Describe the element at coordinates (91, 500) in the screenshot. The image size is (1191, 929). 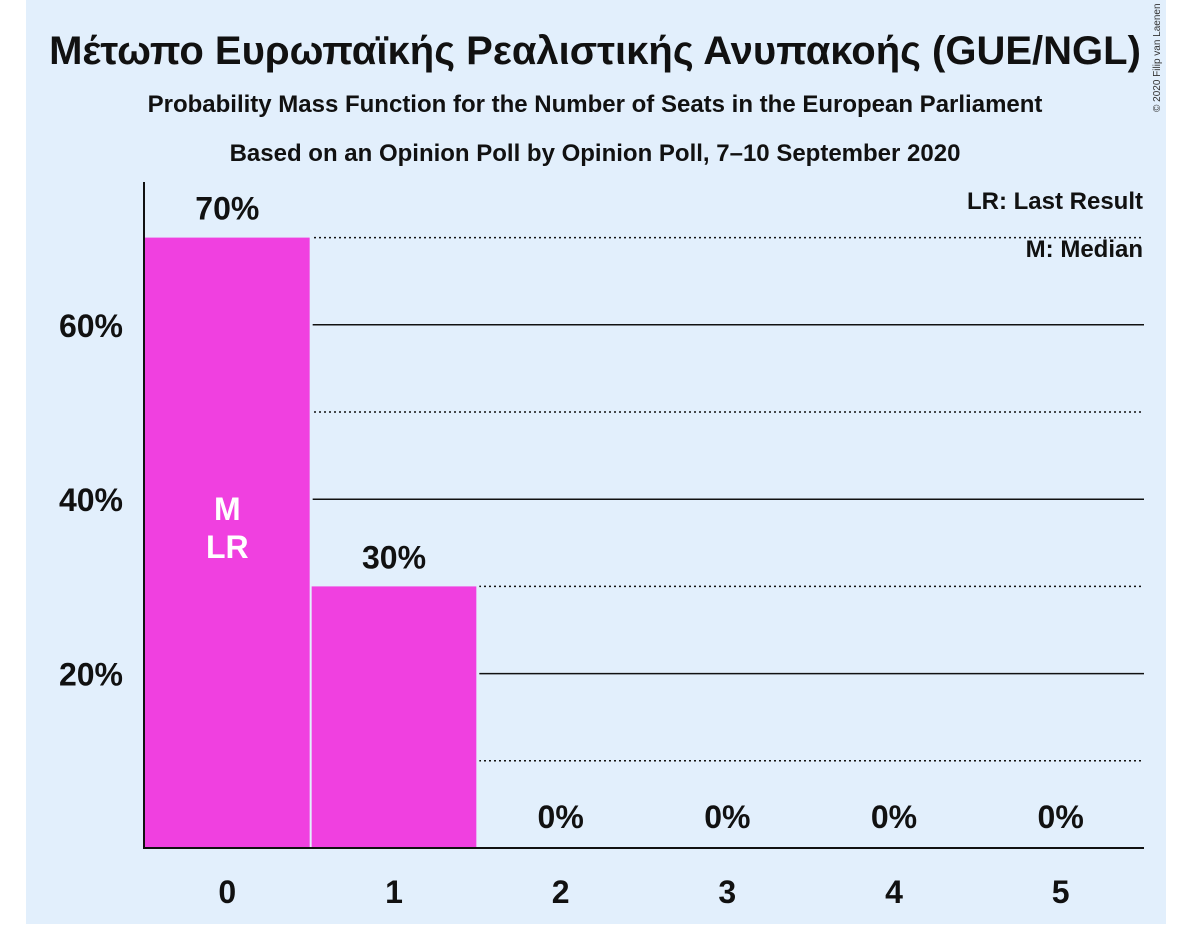
I see `y-tick-label-40: 40%` at that location.